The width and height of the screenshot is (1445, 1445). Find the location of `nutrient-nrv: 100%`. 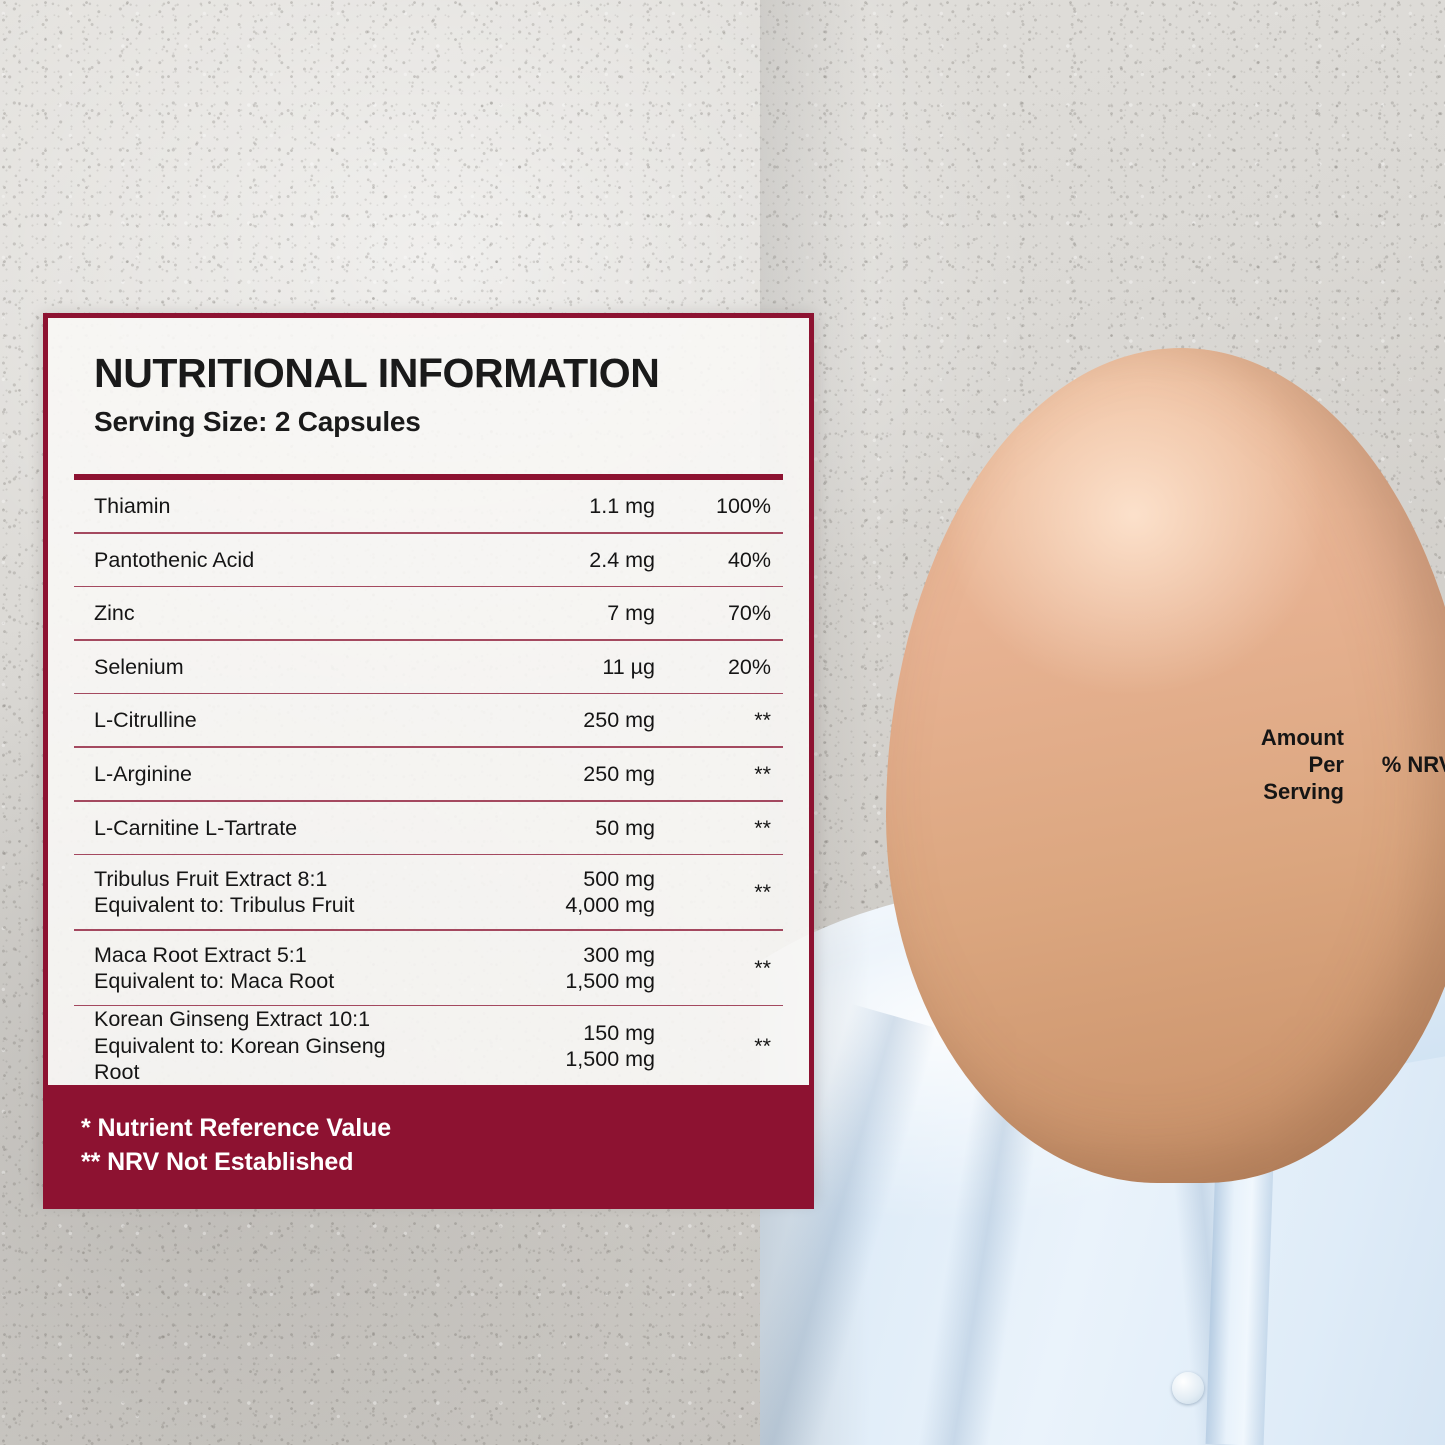

nutrient-nrv: 100% is located at coordinates (743, 505).